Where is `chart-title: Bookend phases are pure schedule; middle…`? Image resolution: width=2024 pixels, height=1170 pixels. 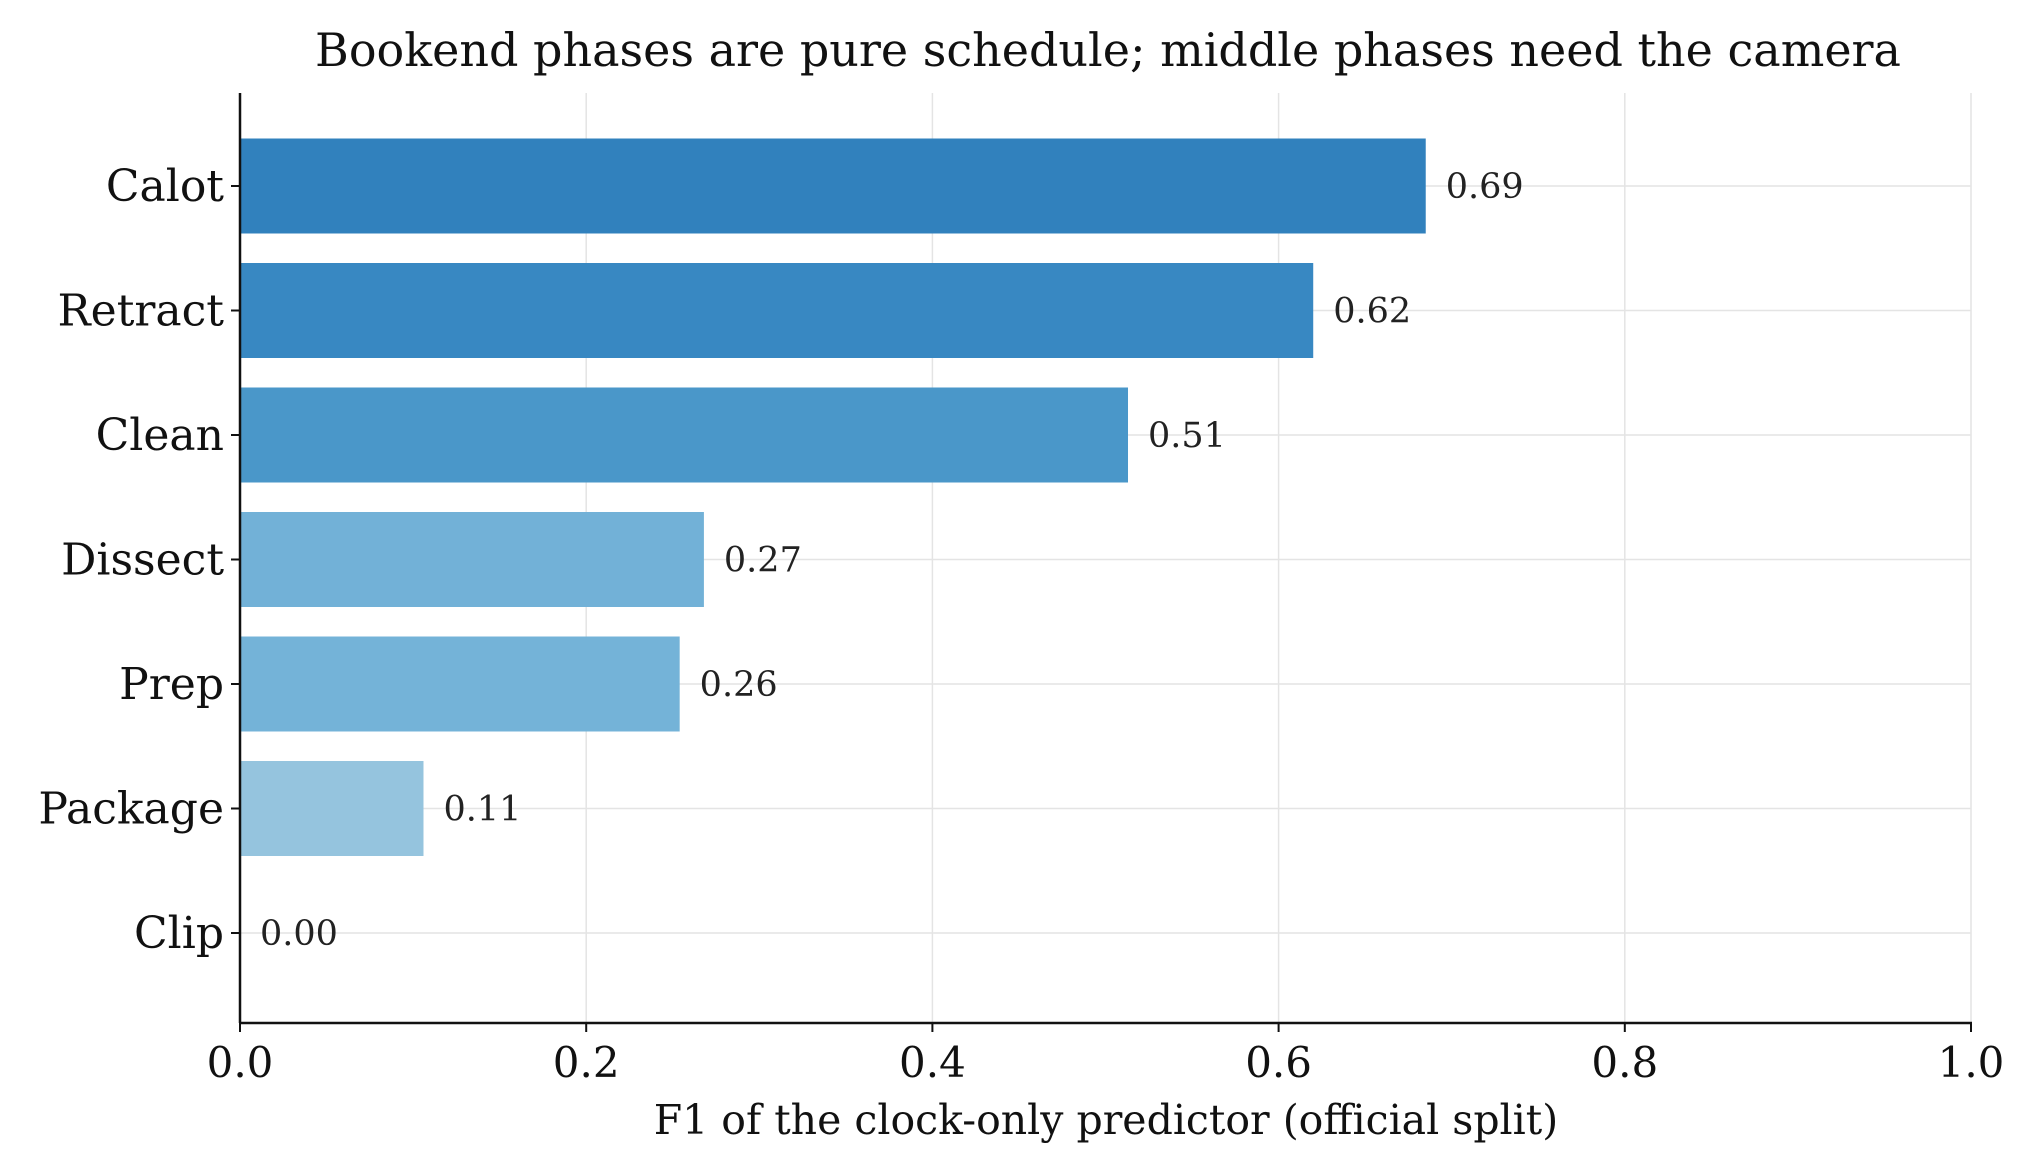
chart-title: Bookend phases are pure schedule; middle… is located at coordinates (1108, 50).